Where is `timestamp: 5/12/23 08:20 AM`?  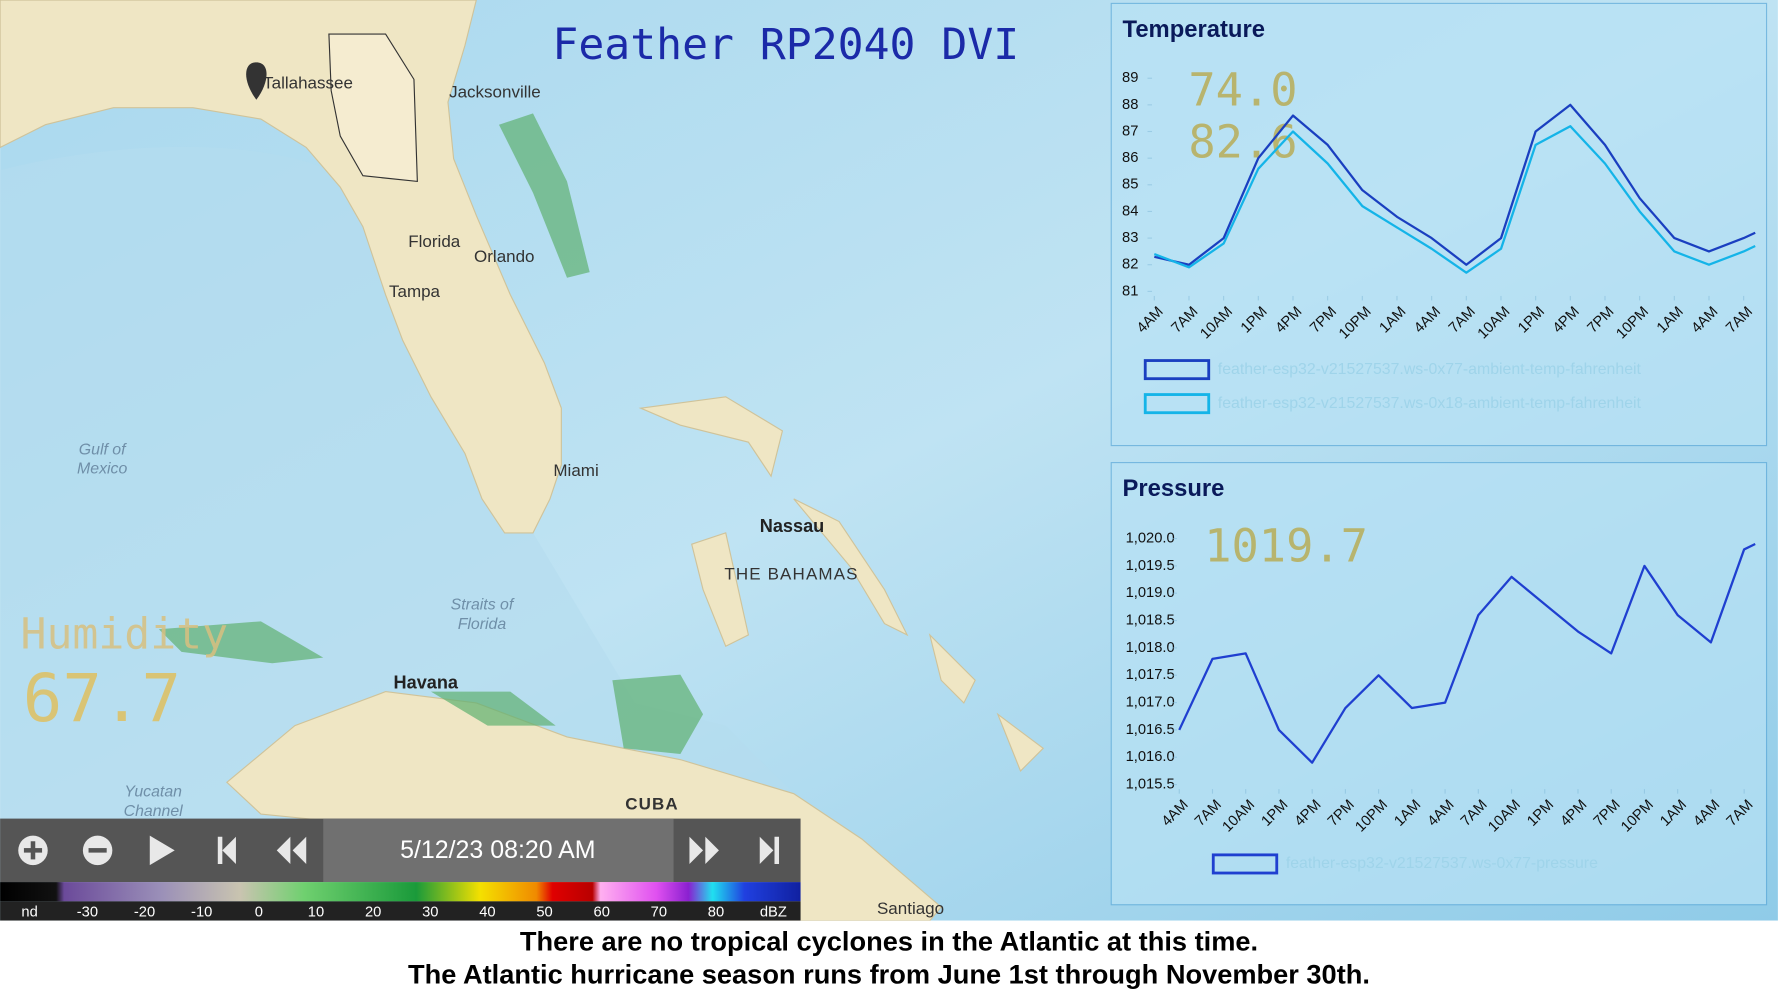 timestamp: 5/12/23 08:20 AM is located at coordinates (498, 850).